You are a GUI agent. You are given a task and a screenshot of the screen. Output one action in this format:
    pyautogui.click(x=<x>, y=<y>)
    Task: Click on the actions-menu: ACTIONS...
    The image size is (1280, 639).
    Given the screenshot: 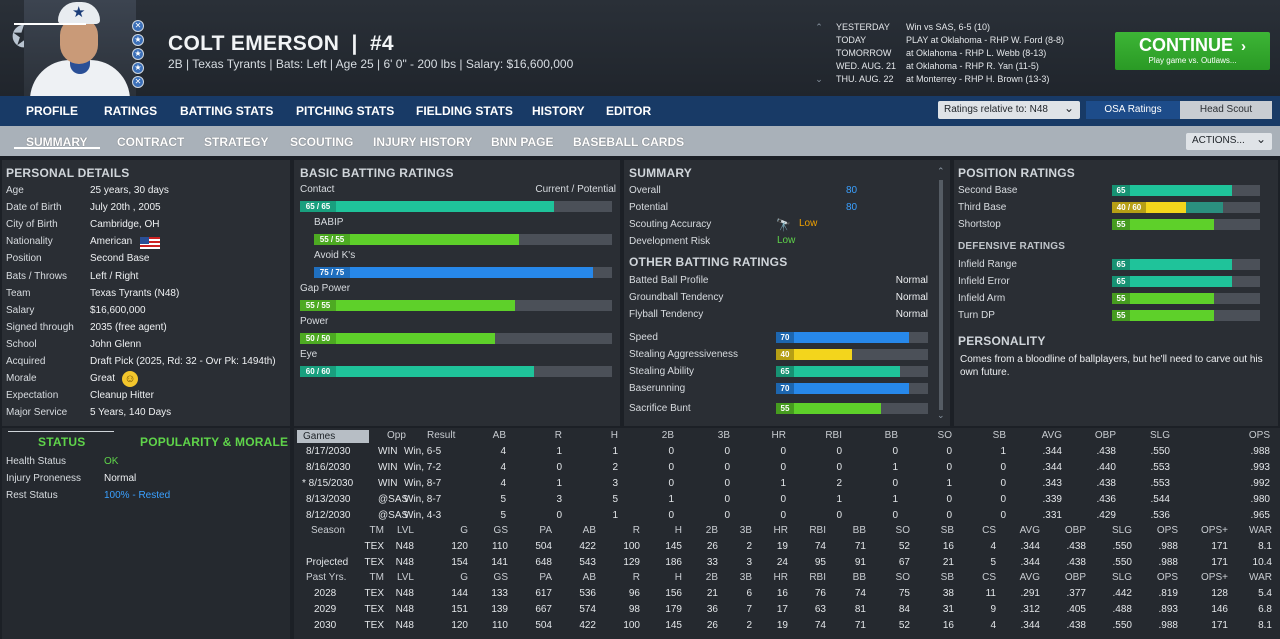 What is the action you would take?
    pyautogui.click(x=1229, y=141)
    